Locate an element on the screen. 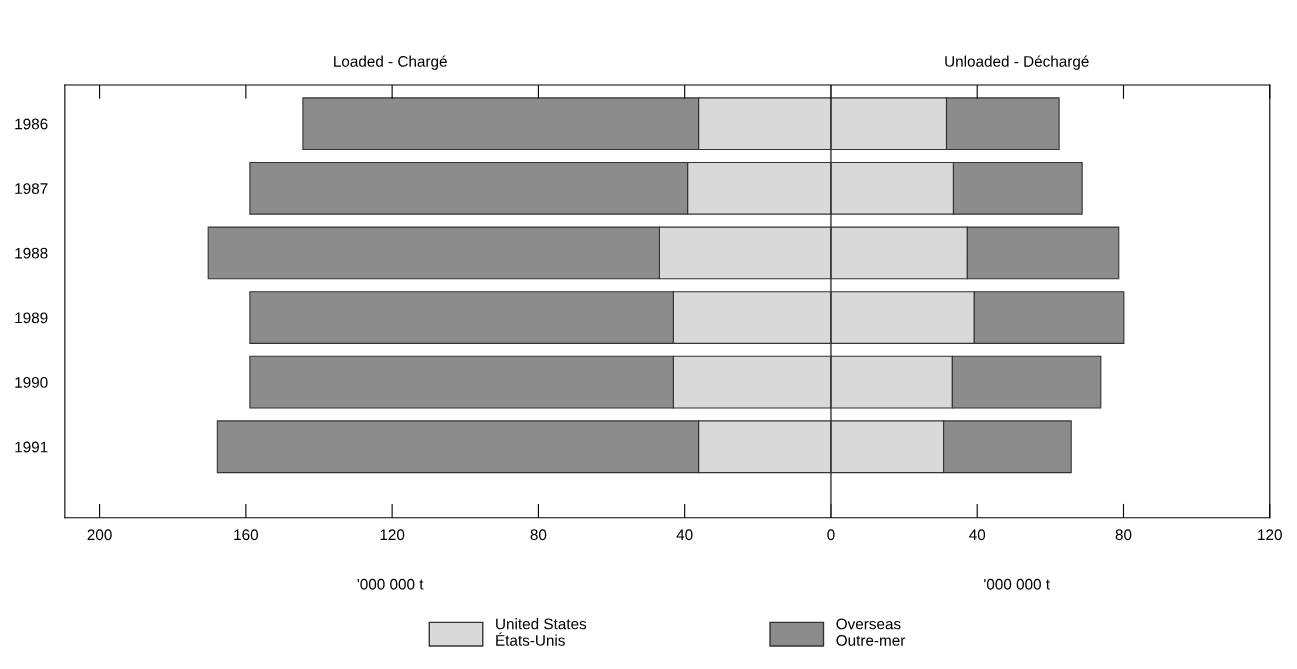 The width and height of the screenshot is (1297, 669). y-tick-label: 1989 is located at coordinates (31, 318).